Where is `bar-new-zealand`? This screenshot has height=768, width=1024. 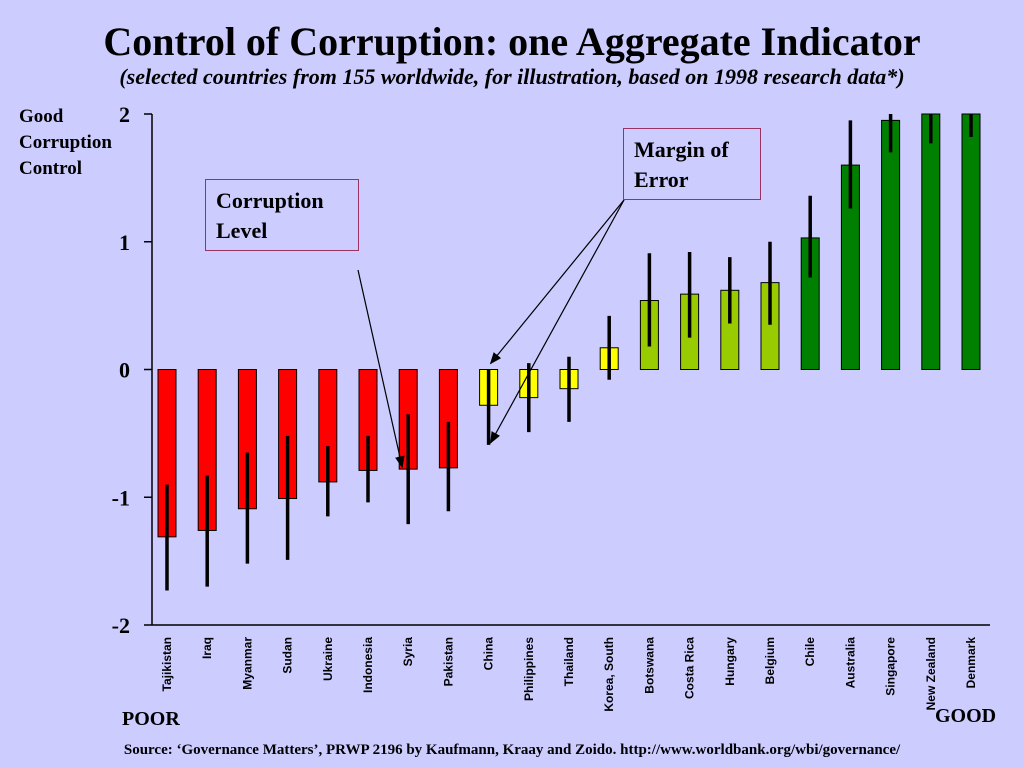
bar-new-zealand is located at coordinates (931, 241).